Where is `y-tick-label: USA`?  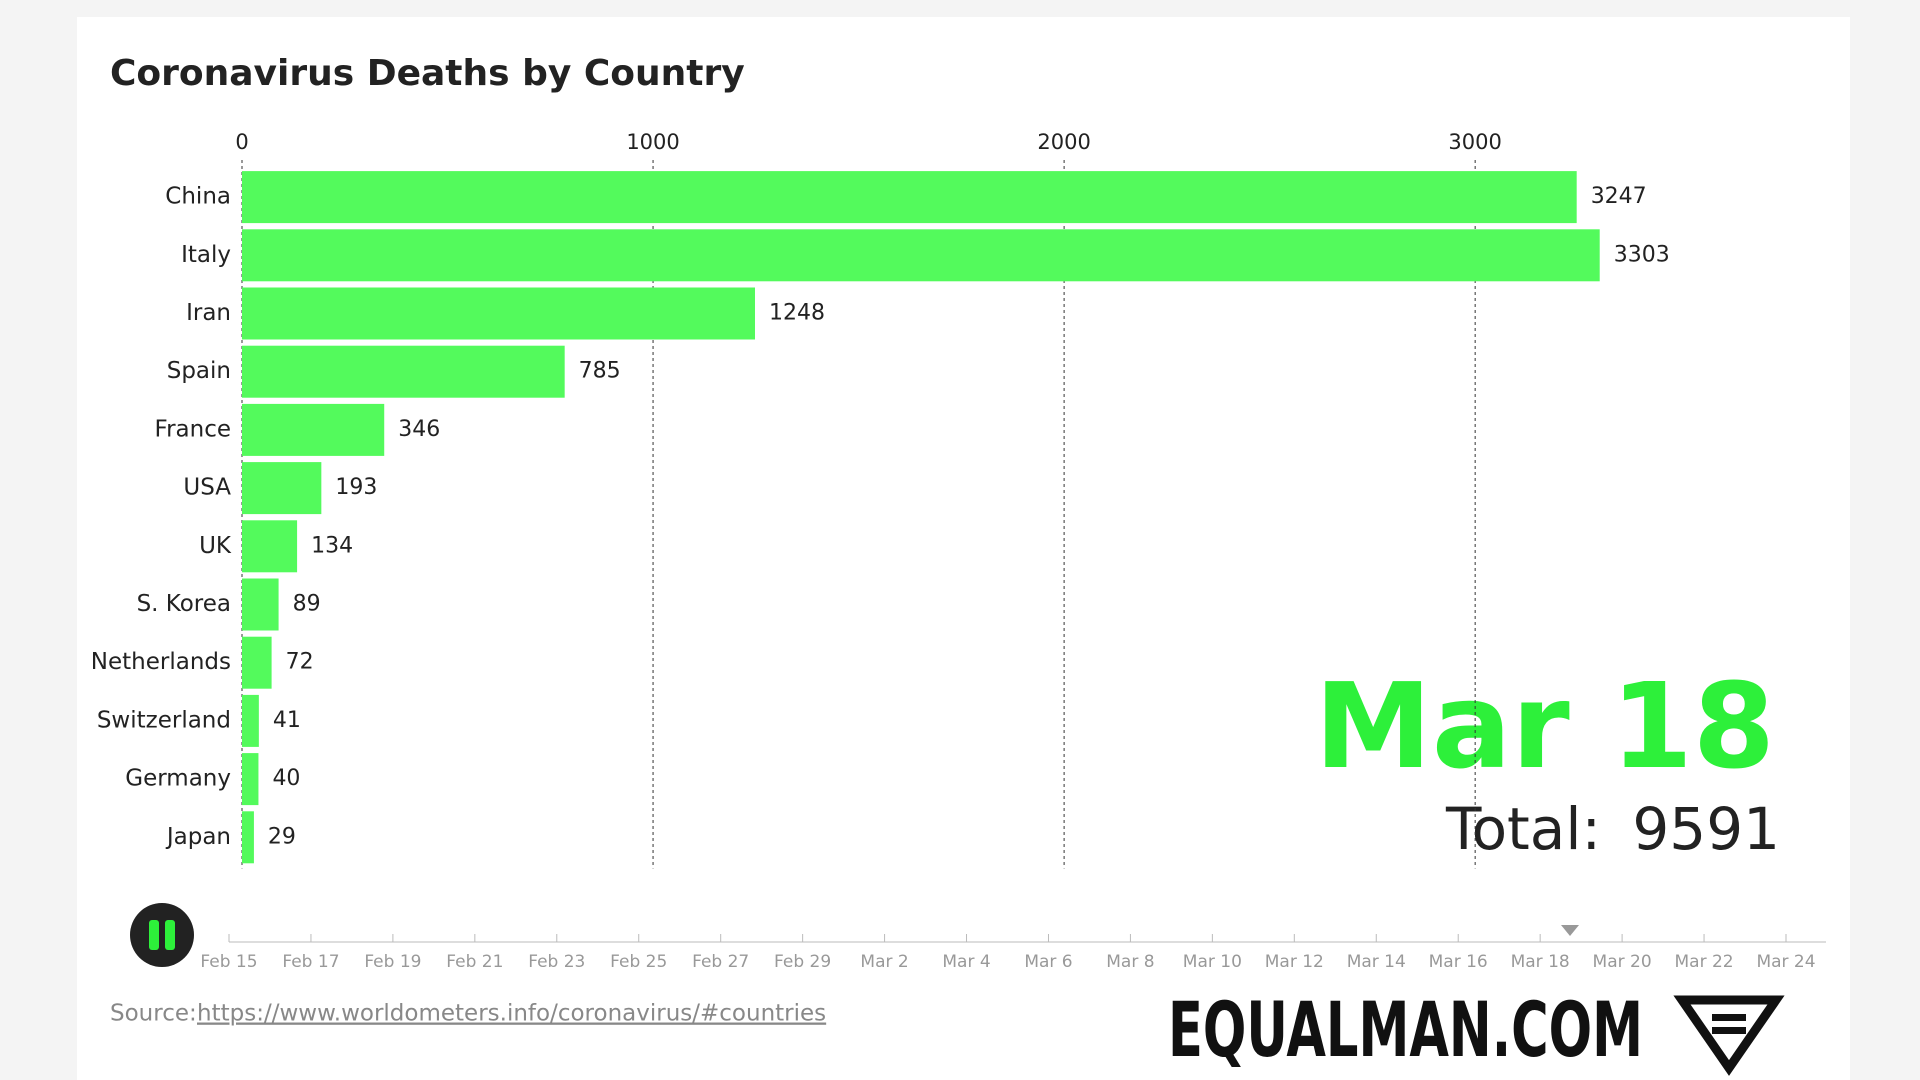 y-tick-label: USA is located at coordinates (207, 488).